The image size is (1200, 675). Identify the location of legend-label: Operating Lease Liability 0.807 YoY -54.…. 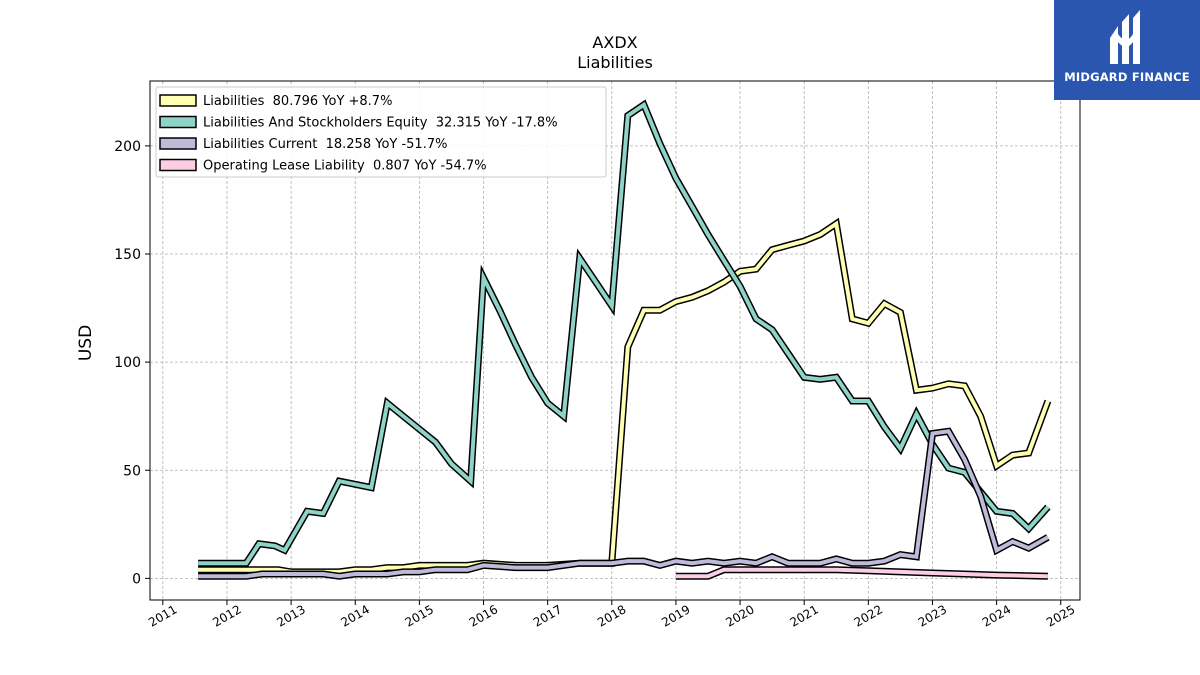
(345, 166).